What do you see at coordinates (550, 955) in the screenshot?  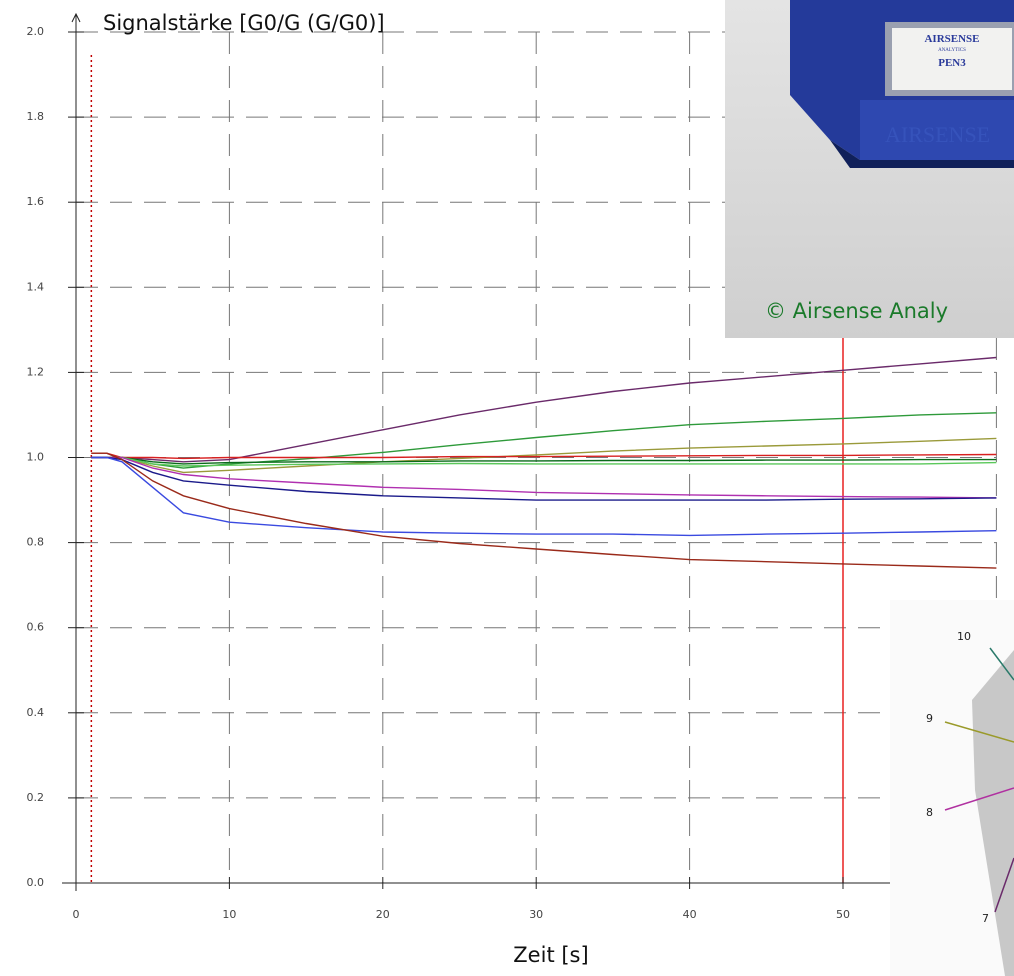 I see `x-axis-label: Zeit [s]` at bounding box center [550, 955].